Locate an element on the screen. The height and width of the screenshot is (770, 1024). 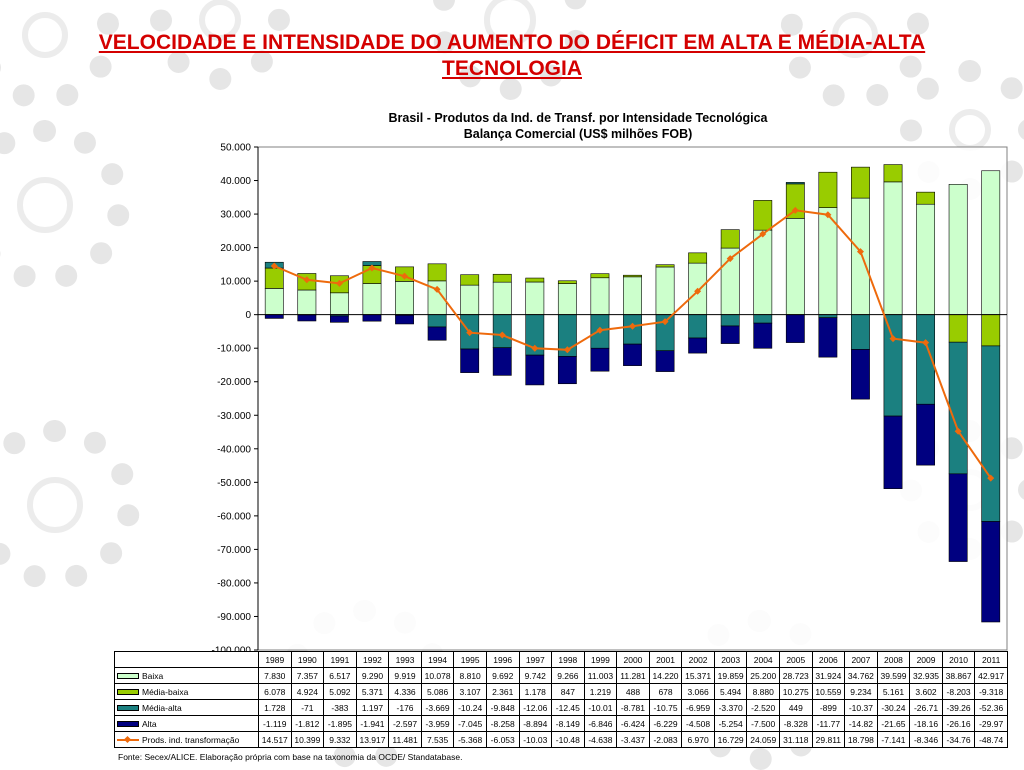
data-label: -10.03 is located at coordinates (535, 739).